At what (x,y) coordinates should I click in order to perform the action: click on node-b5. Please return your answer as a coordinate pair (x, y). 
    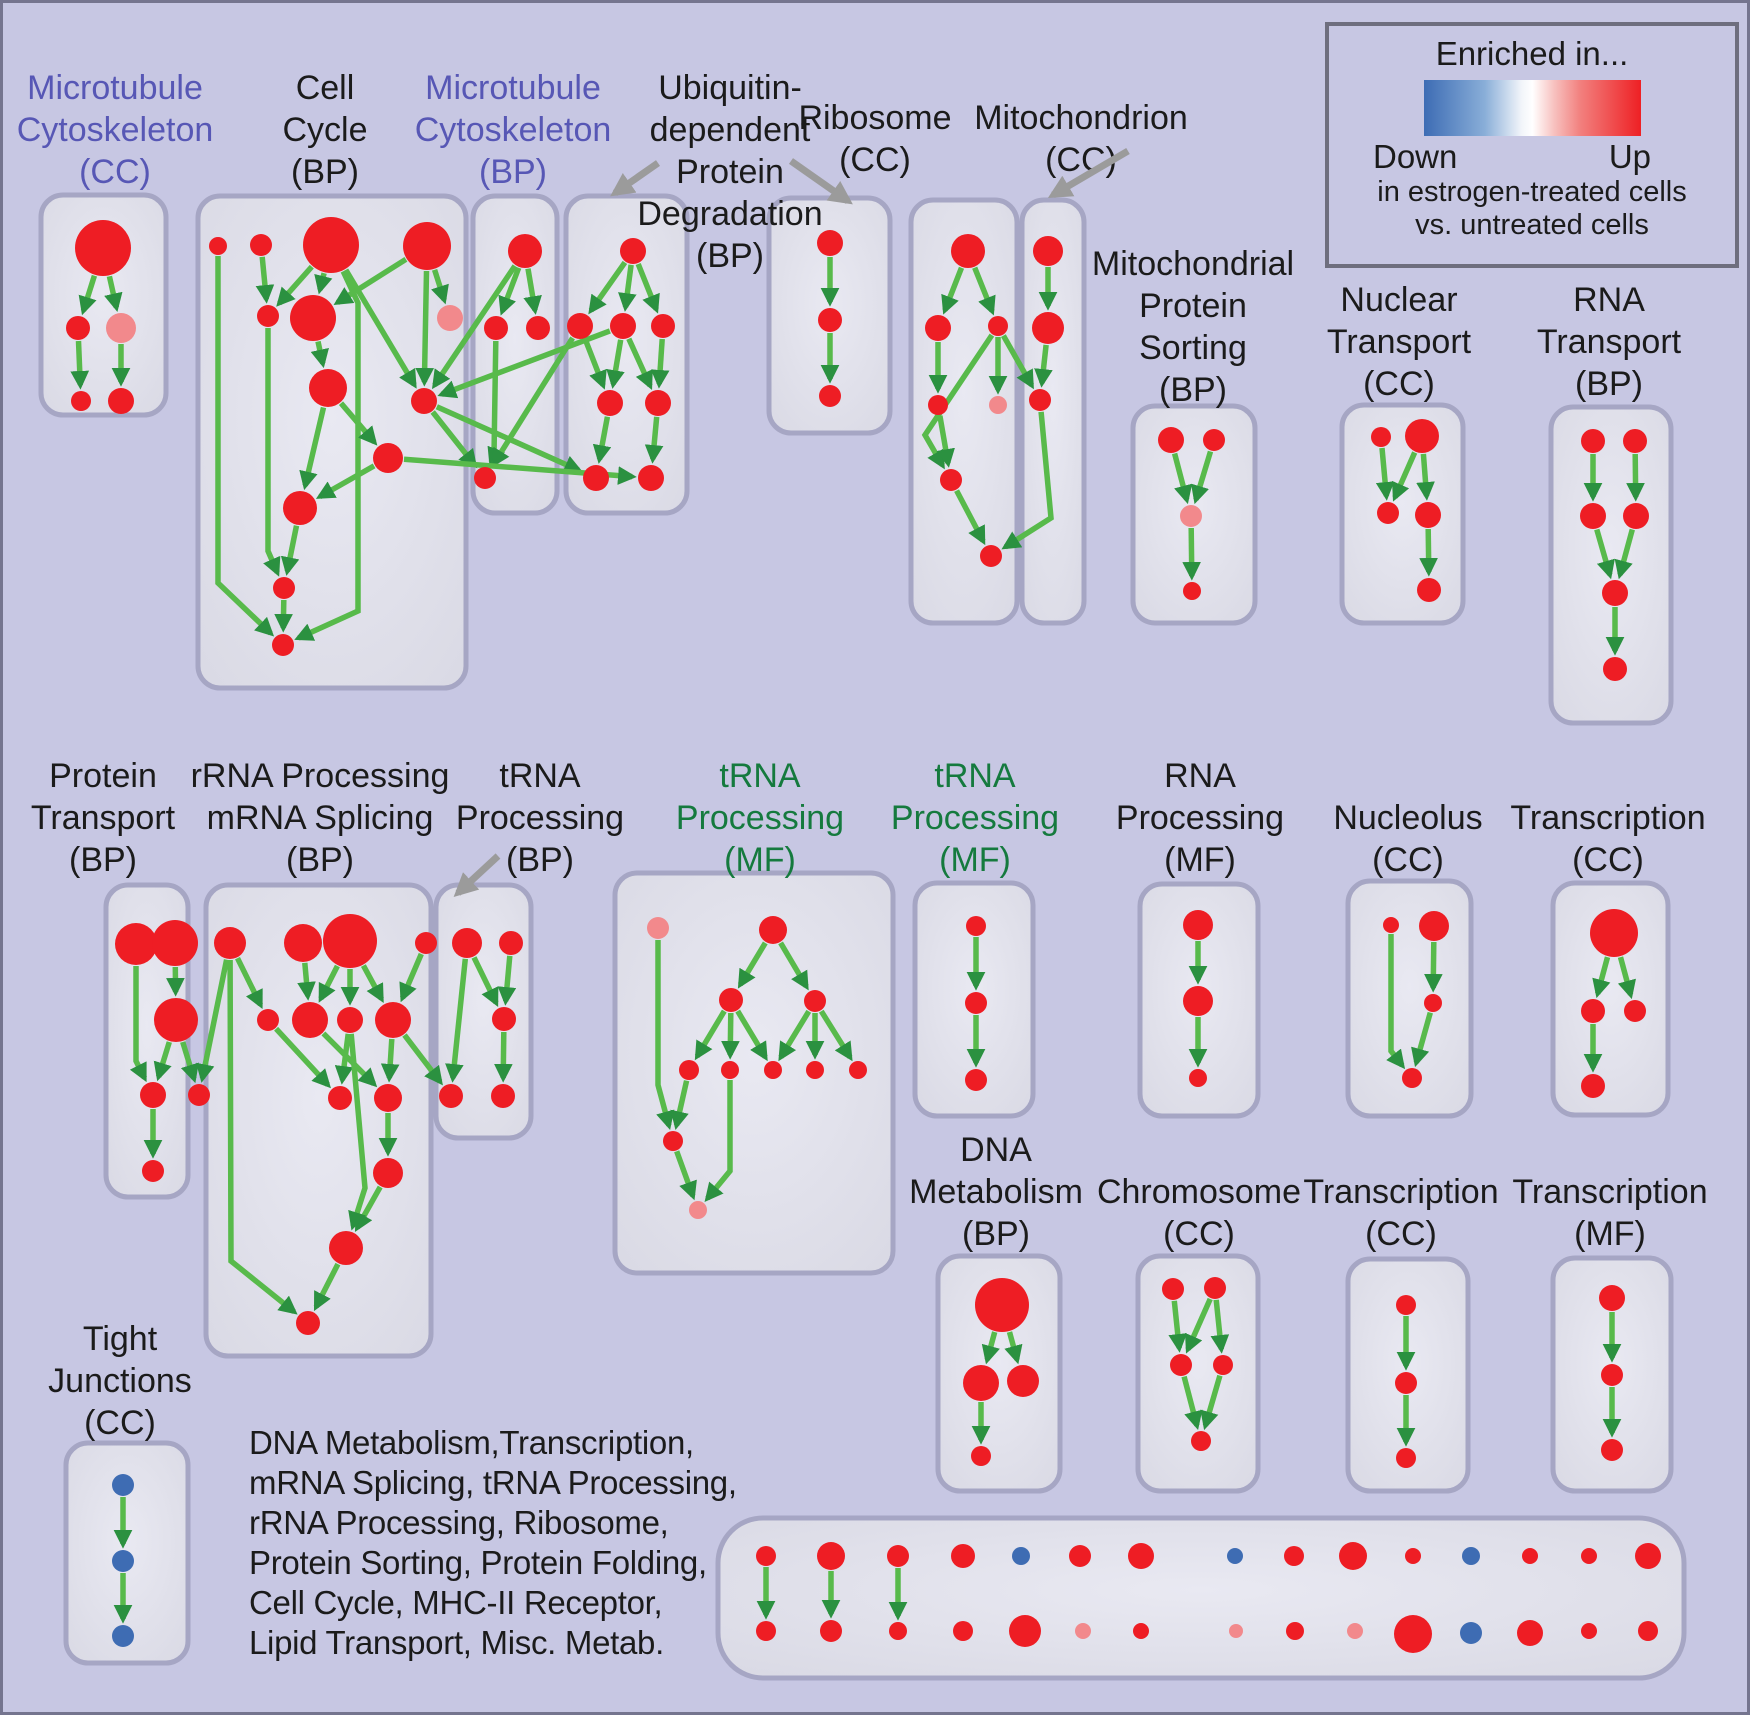
    Looking at the image, I should click on (503, 1096).